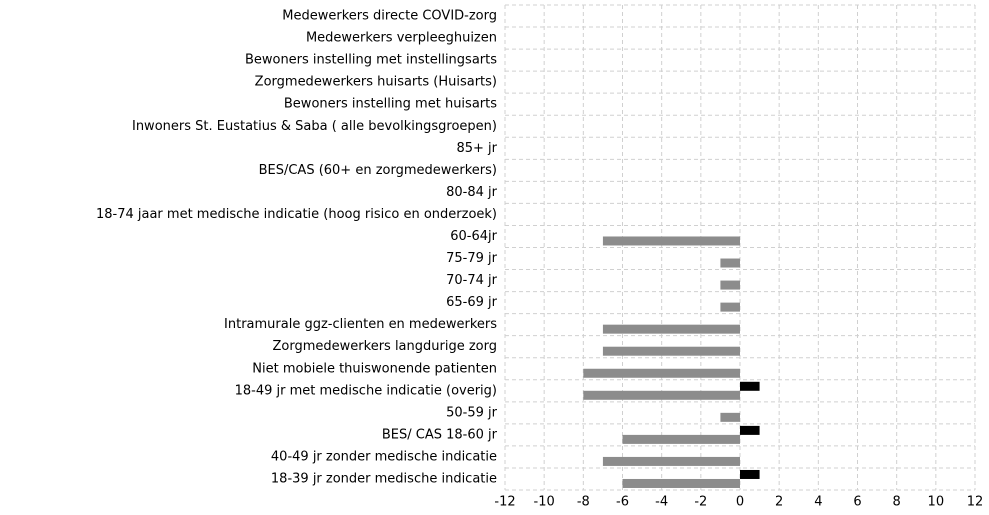 The height and width of the screenshot is (515, 989). What do you see at coordinates (504, 502) in the screenshot?
I see `x-tick-label: -12` at bounding box center [504, 502].